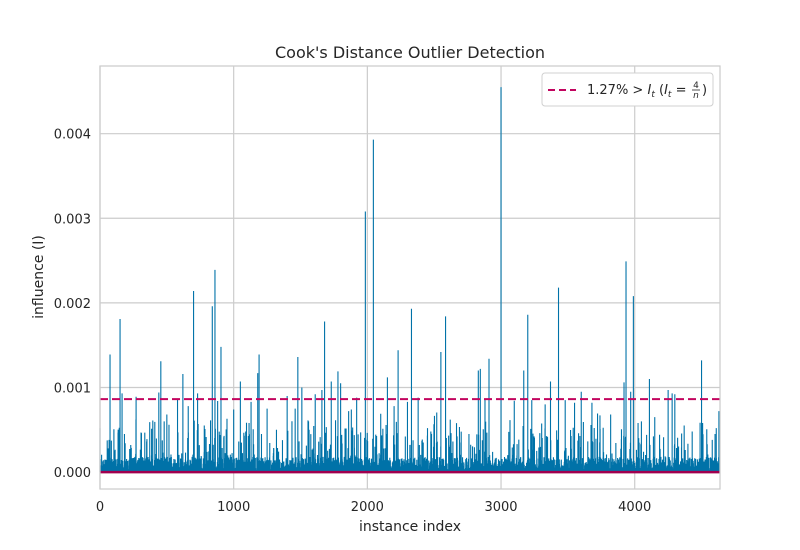 This screenshot has height=550, width=800. I want to click on x-axis-label: instance index, so click(410, 527).